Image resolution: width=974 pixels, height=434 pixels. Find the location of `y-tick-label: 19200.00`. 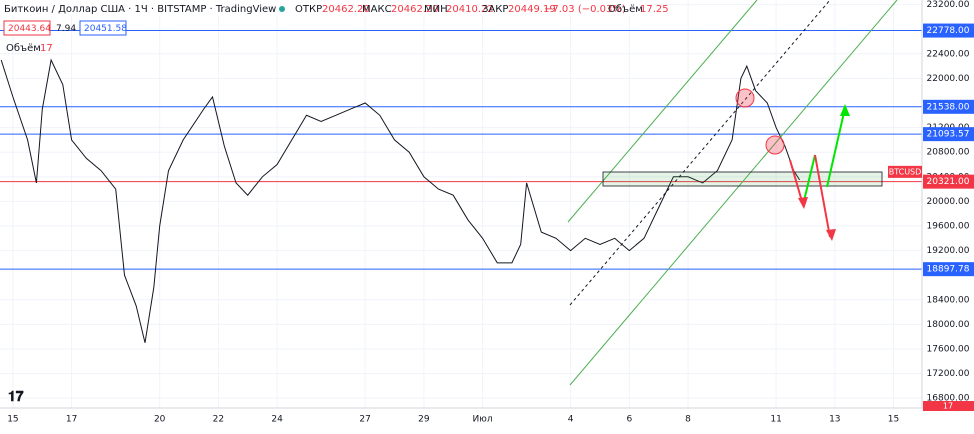

y-tick-label: 19200.00 is located at coordinates (948, 251).